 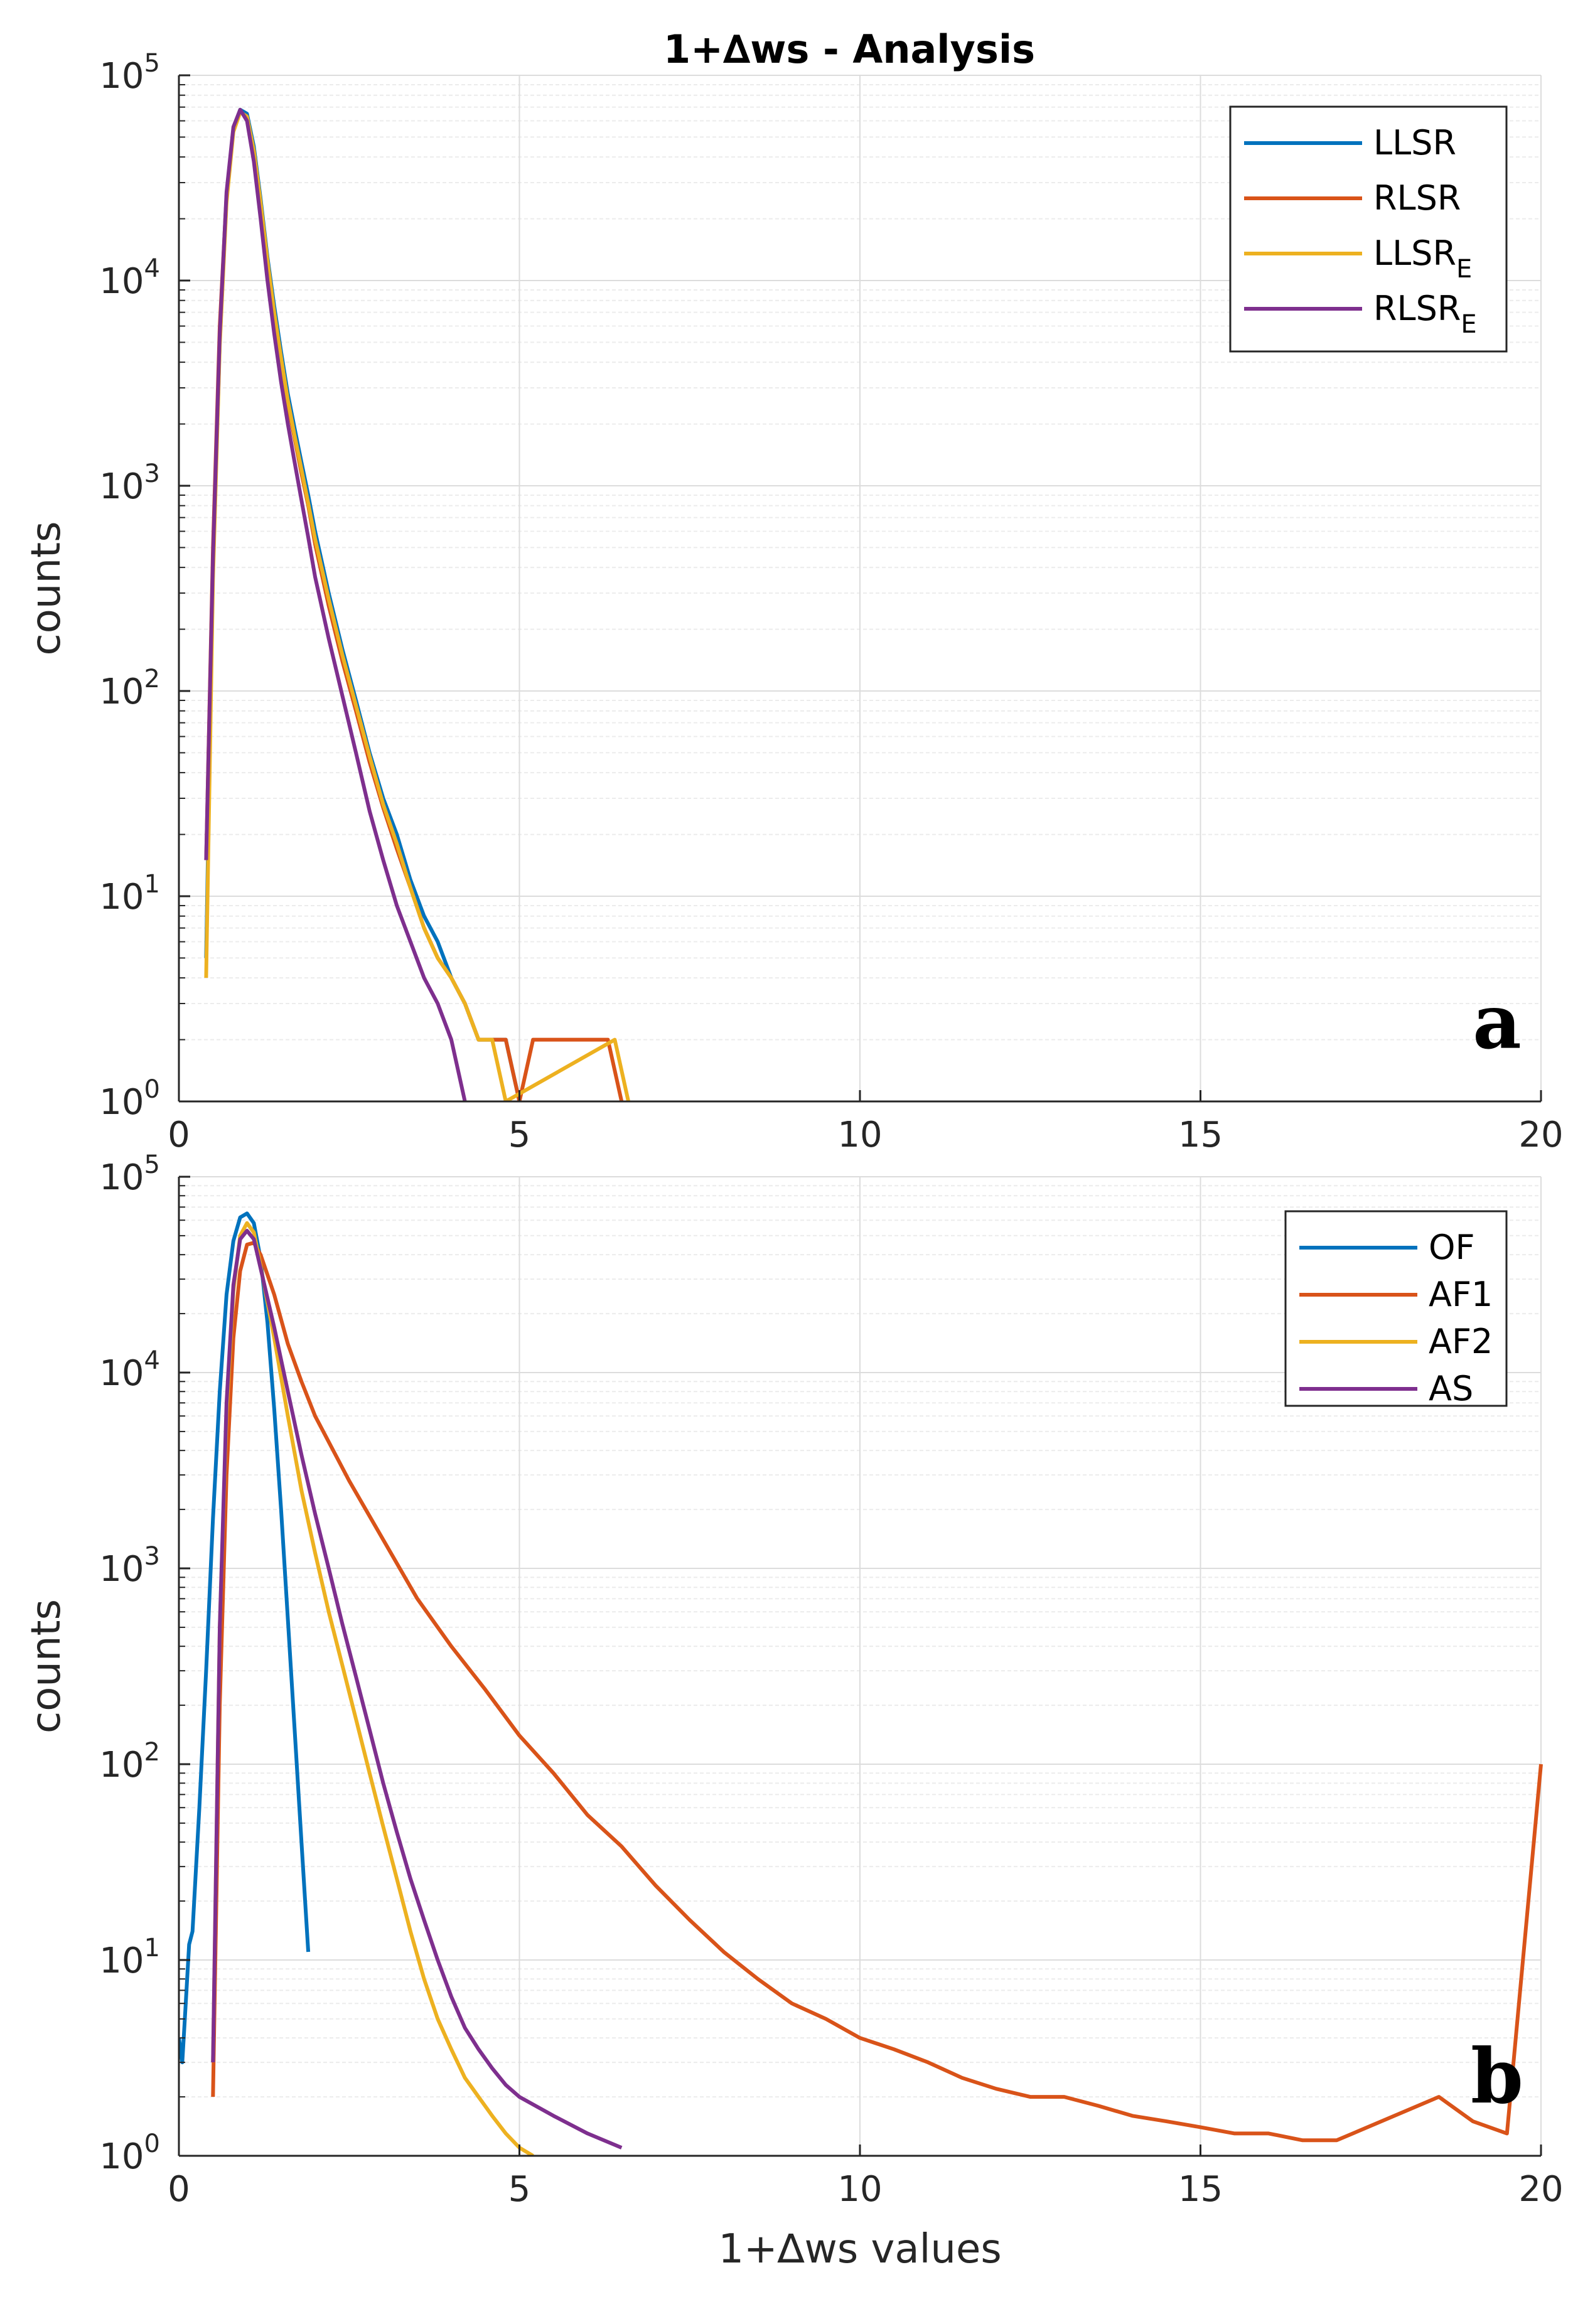 What do you see at coordinates (860, 2249) in the screenshot?
I see `x-axis-label: 1+∆ws values` at bounding box center [860, 2249].